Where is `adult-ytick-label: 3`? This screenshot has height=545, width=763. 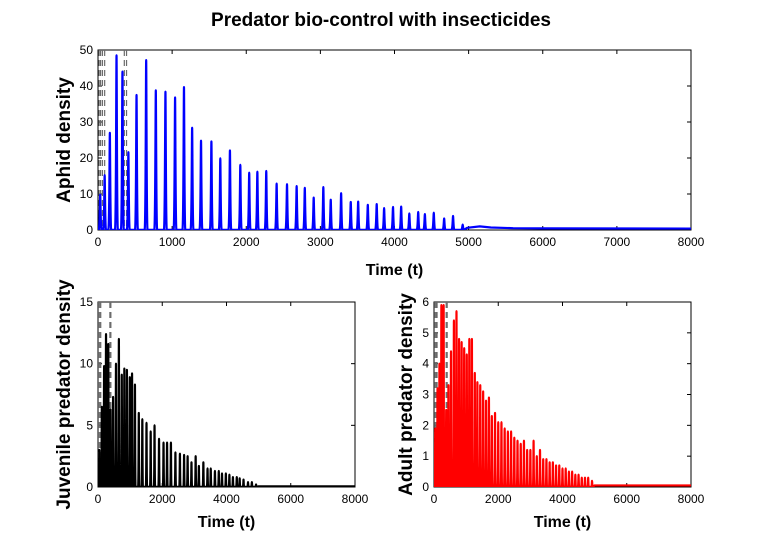
adult-ytick-label: 3 is located at coordinates (425, 395).